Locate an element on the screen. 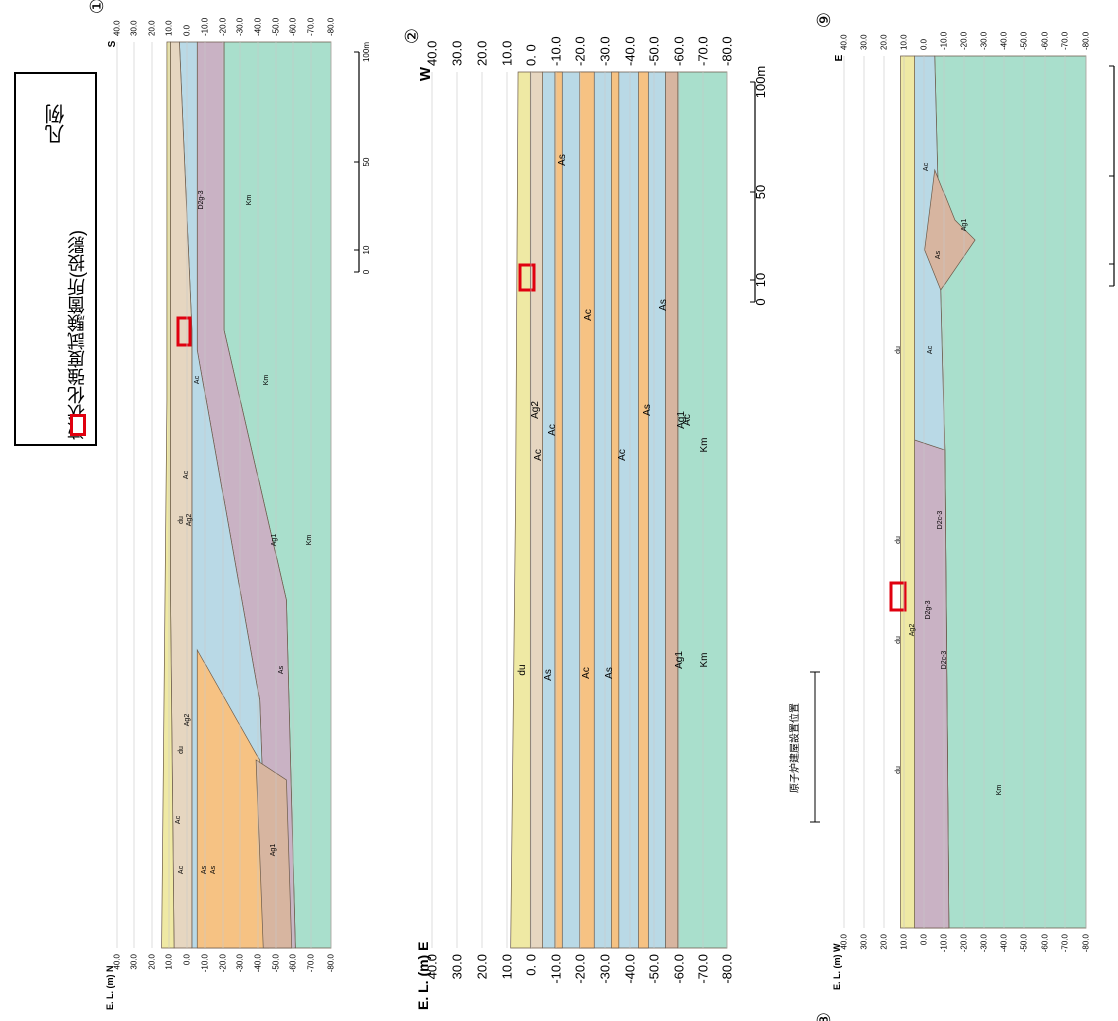 The height and width of the screenshot is (1021, 1118). axis-title: E. L. (m) W is located at coordinates (837, 966).